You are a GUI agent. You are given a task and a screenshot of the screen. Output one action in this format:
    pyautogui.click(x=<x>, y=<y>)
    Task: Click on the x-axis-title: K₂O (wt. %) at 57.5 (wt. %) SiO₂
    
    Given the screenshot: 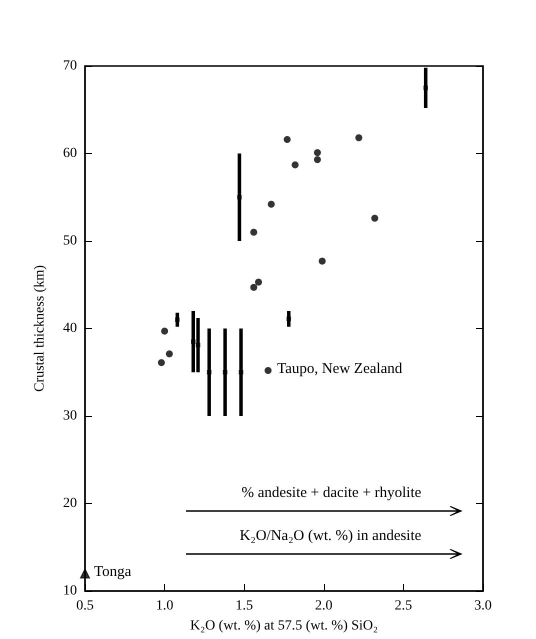 What is the action you would take?
    pyautogui.click(x=284, y=626)
    